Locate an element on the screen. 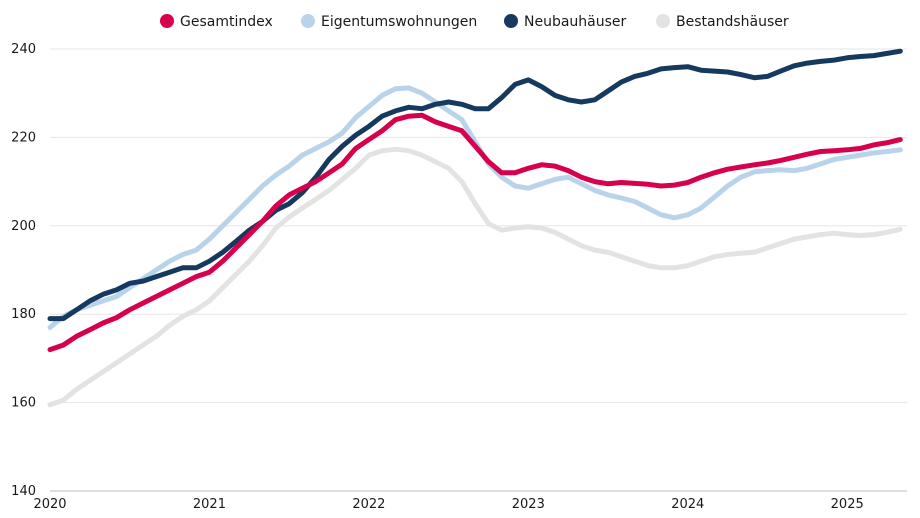  x-axis: 2020 2021 2022 2023 2024 2025 is located at coordinates (448, 504).